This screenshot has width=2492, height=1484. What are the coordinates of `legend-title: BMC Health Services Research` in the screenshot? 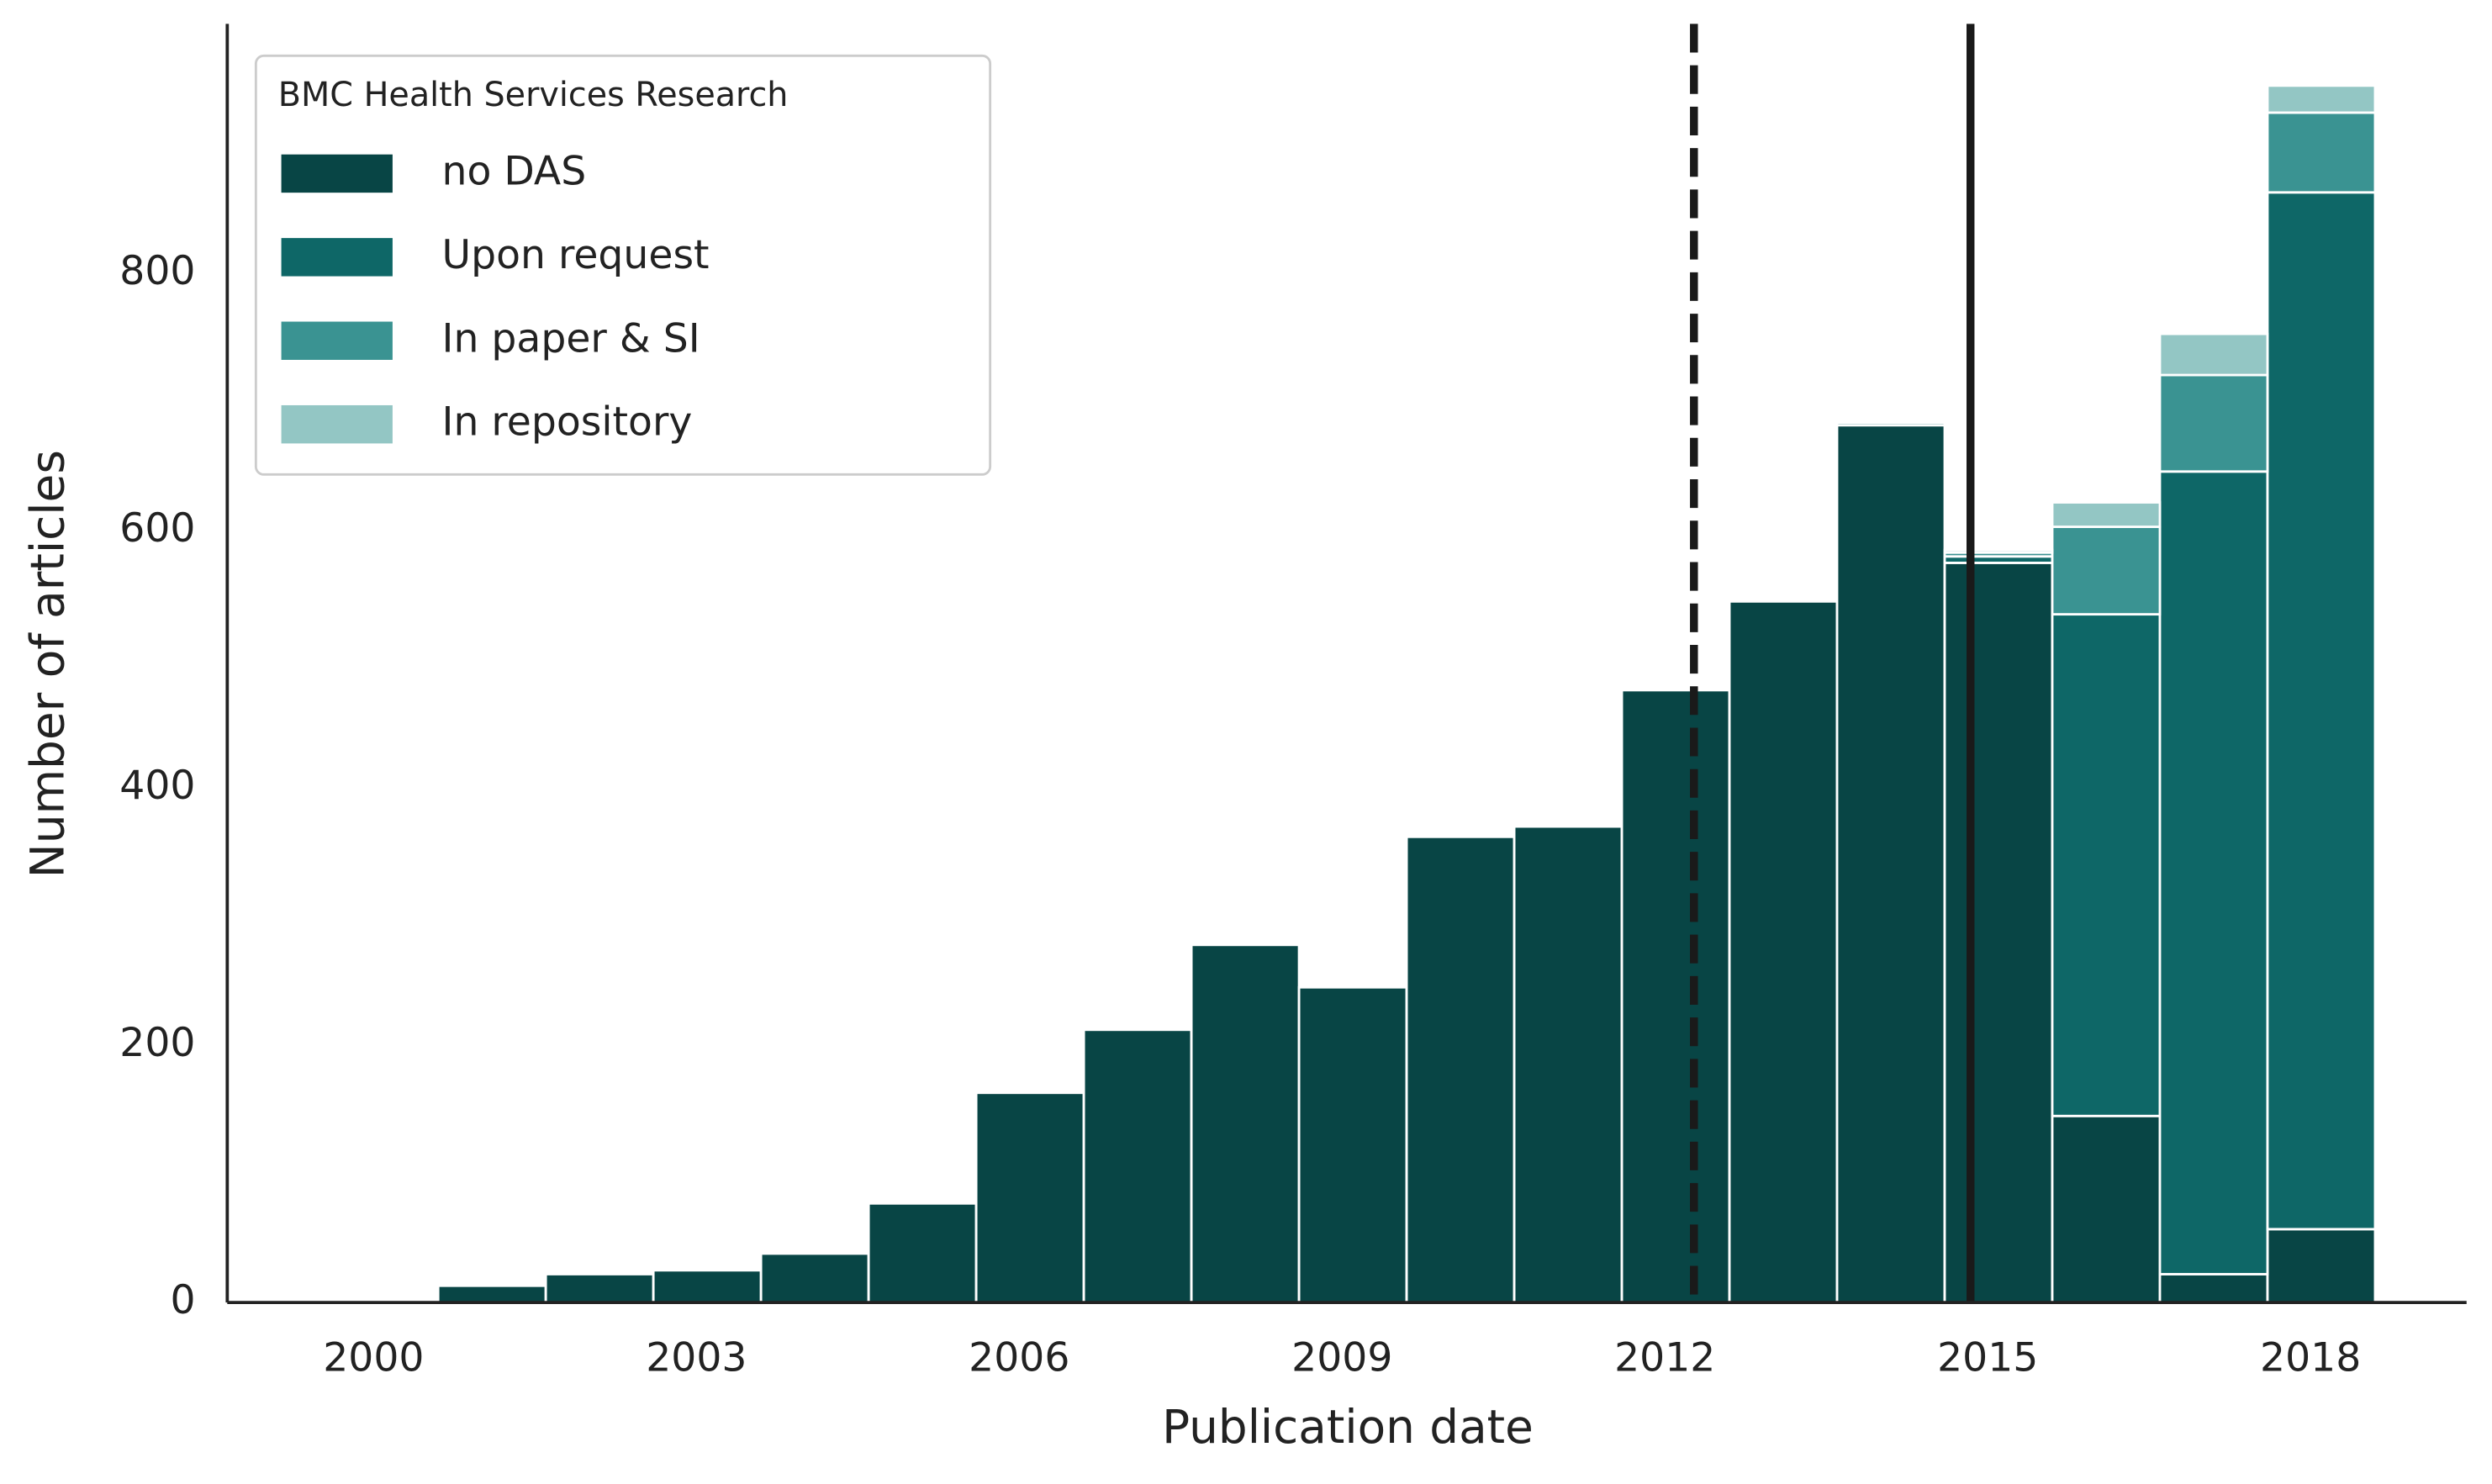 It's located at (533, 95).